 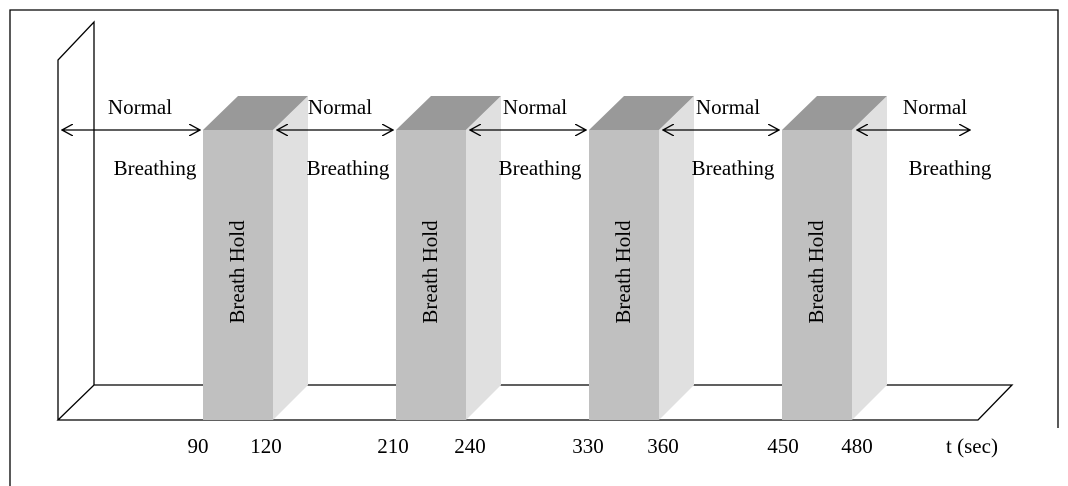 I want to click on tick-label: 210, so click(x=393, y=446).